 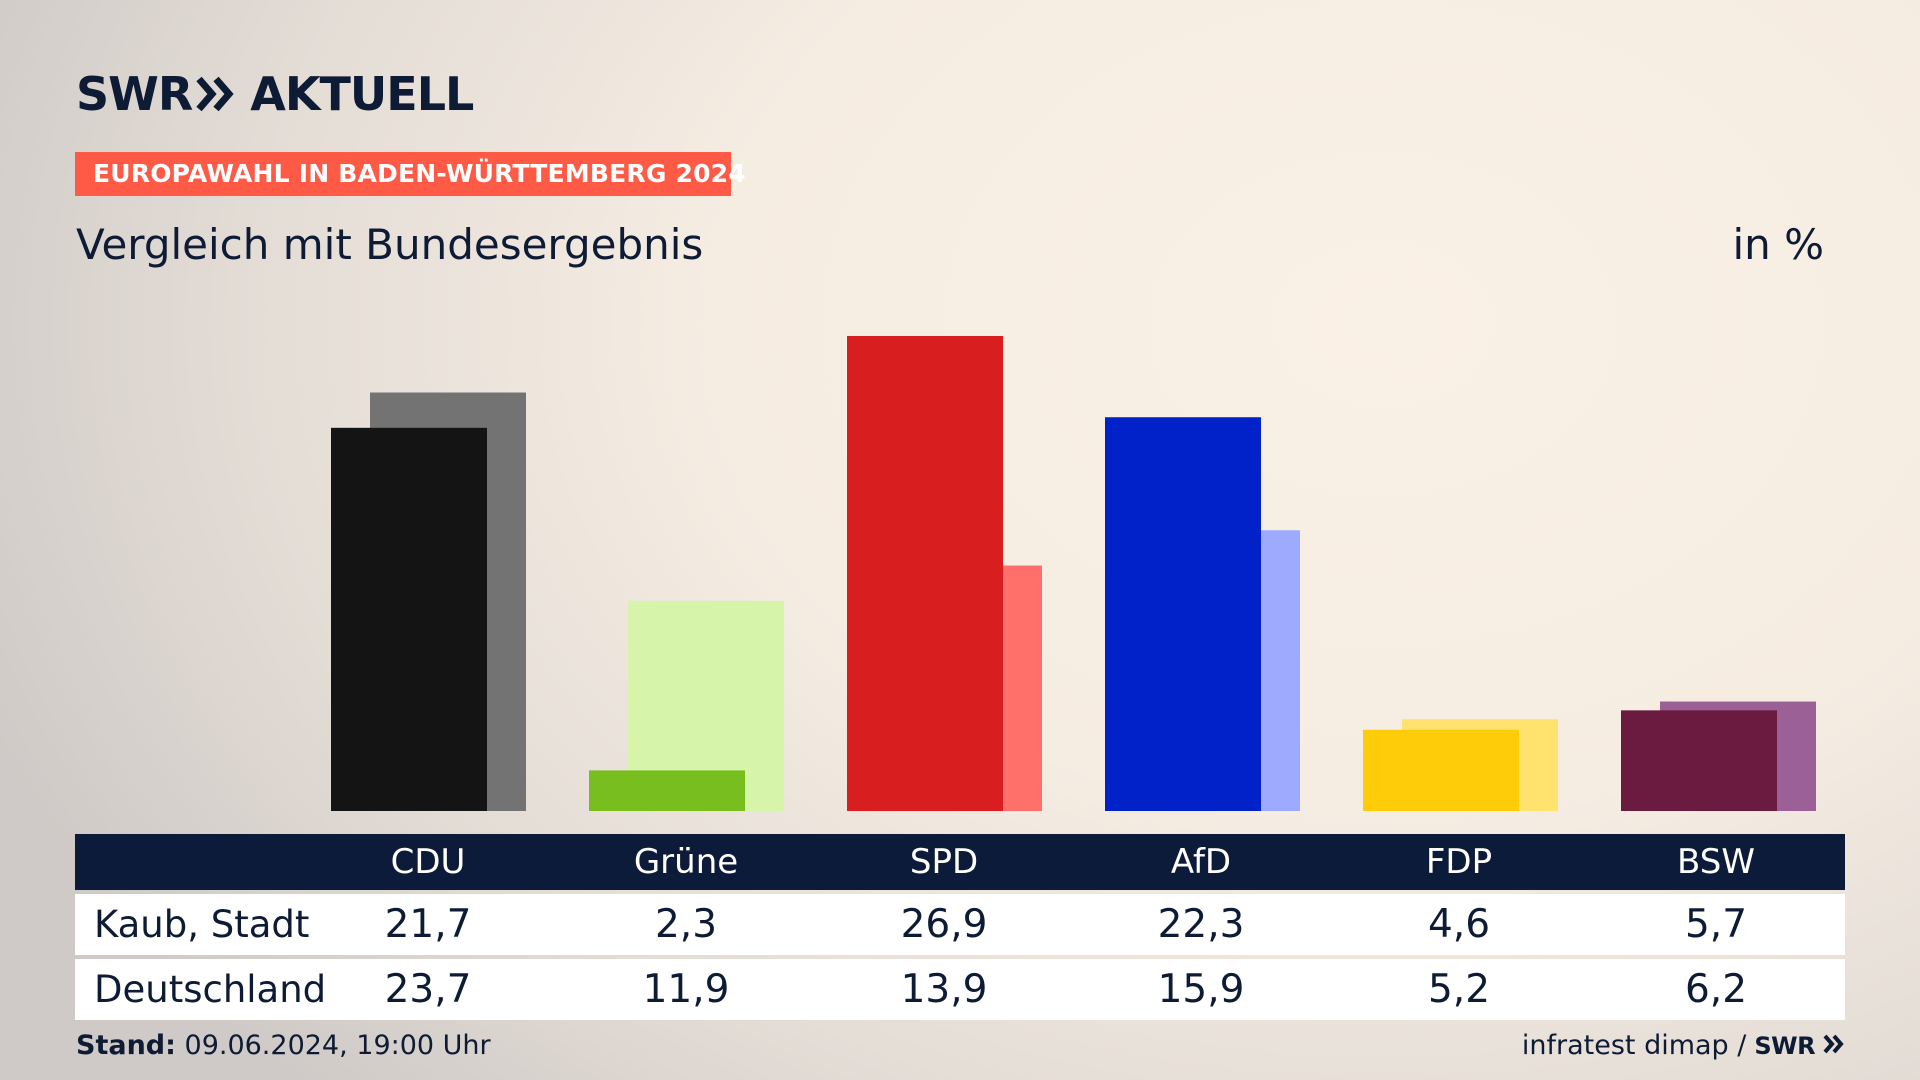 I want to click on table-cell: 23,7, so click(x=428, y=989).